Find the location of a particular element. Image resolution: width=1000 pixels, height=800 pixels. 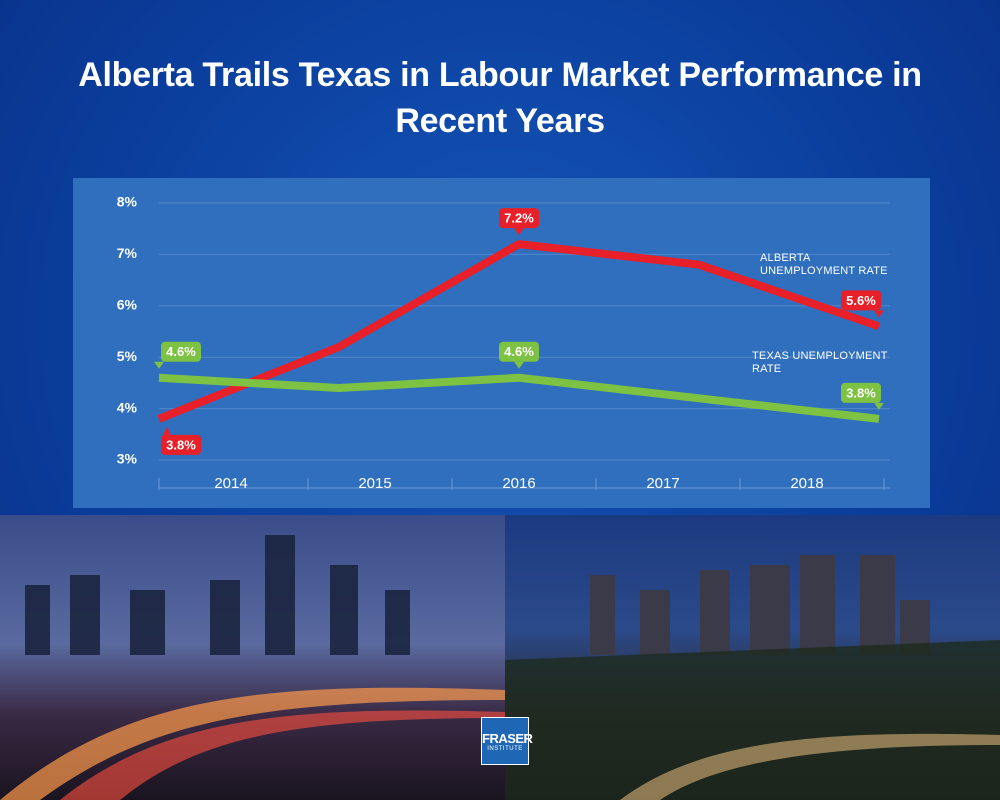

x-tick-label: 2014 is located at coordinates (230, 483).